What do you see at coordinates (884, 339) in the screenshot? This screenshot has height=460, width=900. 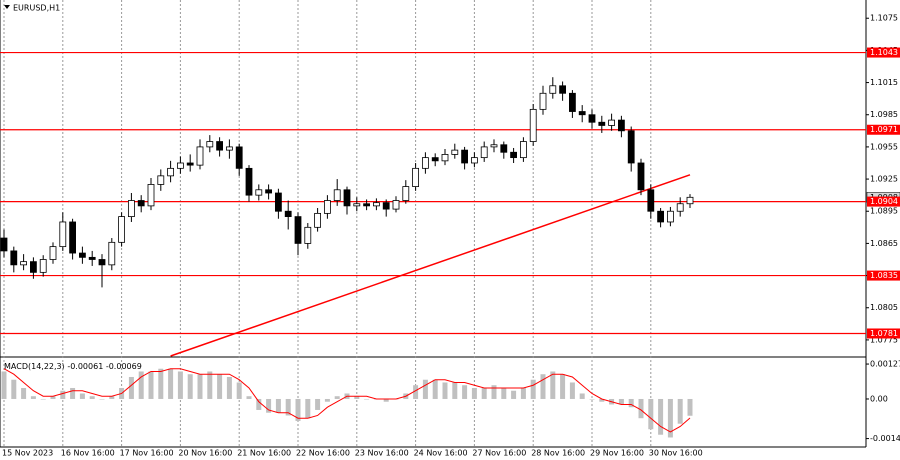 I see `y-tick-label: 1.0775` at bounding box center [884, 339].